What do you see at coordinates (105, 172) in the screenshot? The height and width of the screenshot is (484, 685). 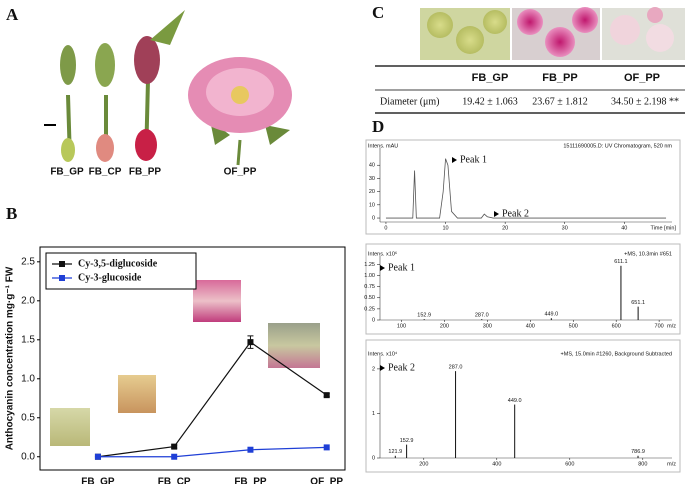 I see `sample-label: FB_CP` at bounding box center [105, 172].